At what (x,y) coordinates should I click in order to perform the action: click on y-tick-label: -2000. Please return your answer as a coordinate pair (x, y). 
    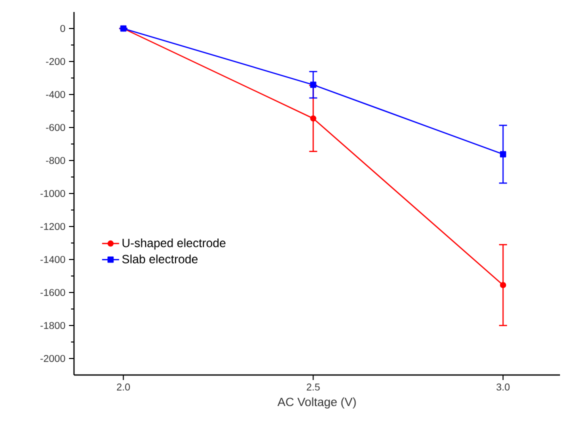
    Looking at the image, I should click on (53, 358).